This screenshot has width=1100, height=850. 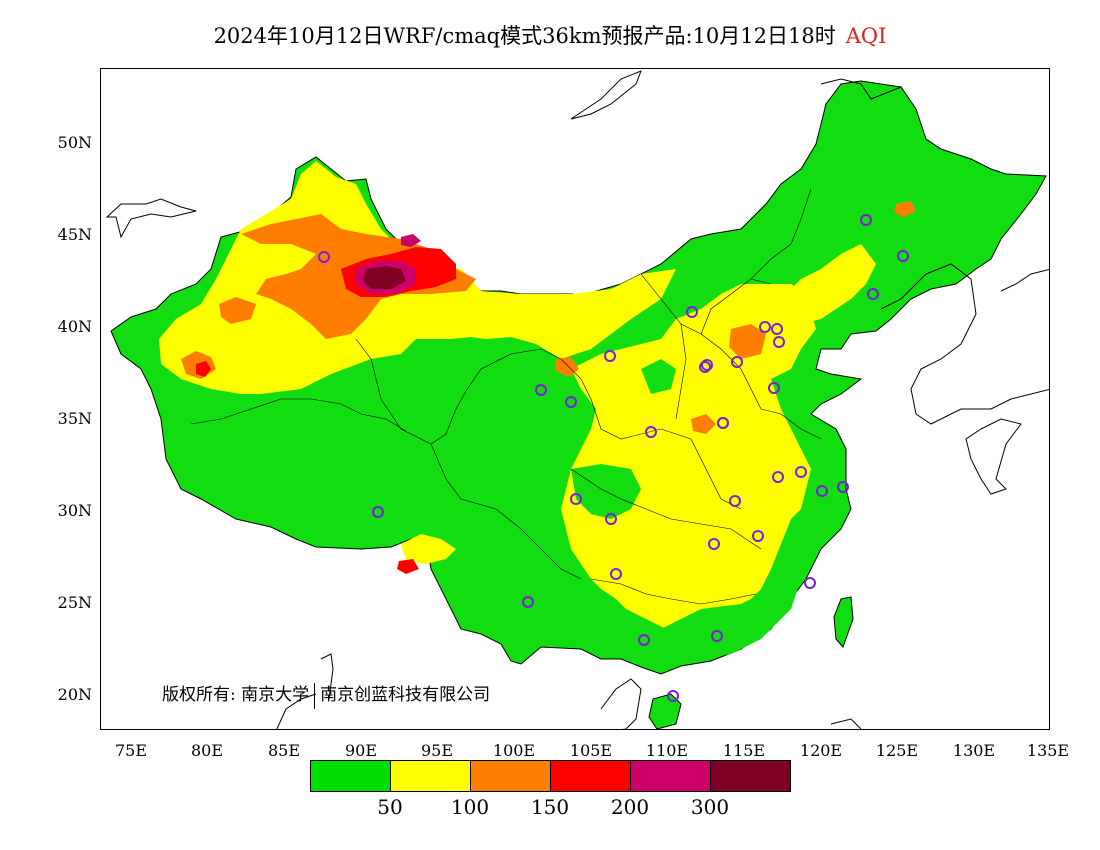 I want to click on x-tick-115e: 115E, so click(x=744, y=750).